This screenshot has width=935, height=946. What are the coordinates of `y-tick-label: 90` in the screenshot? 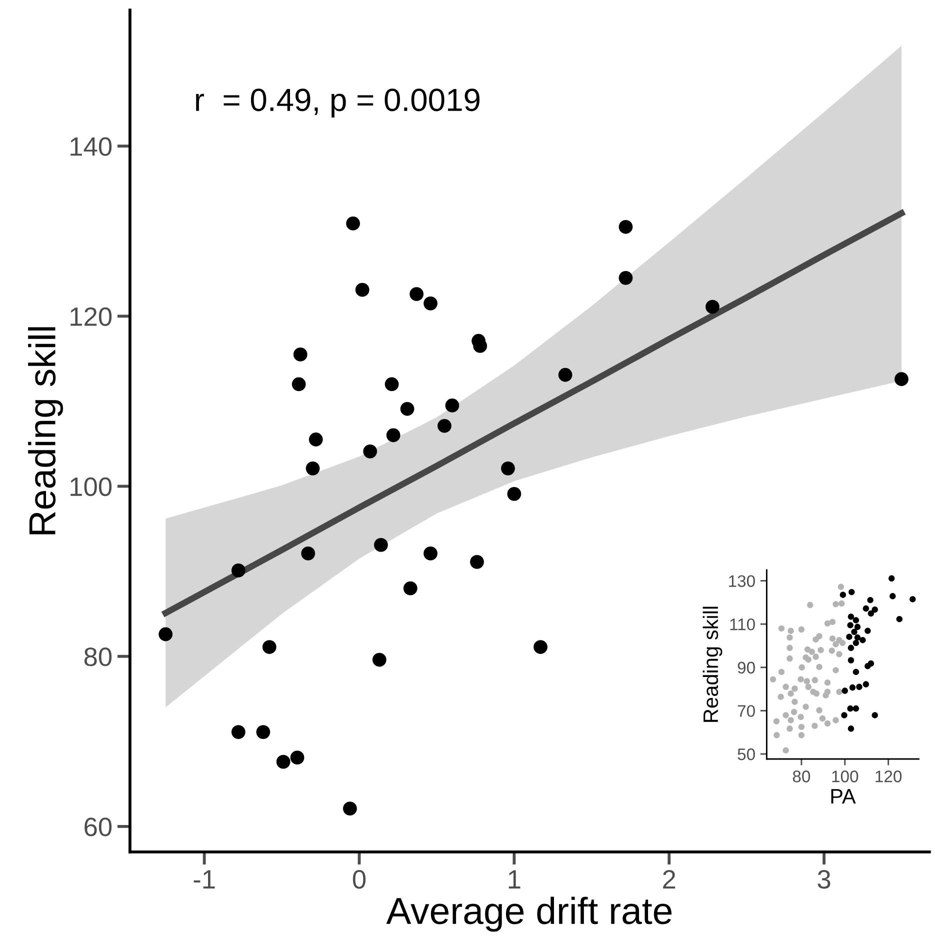 It's located at (746, 668).